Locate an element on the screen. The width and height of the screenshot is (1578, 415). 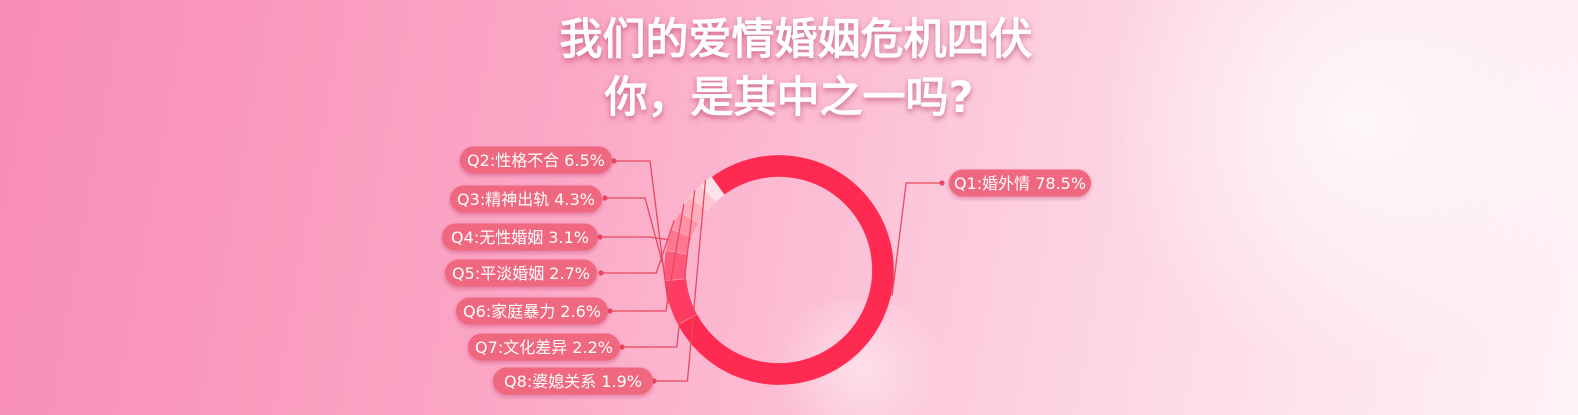
slice-label: Q2:性格不合 6.5% is located at coordinates (536, 160).